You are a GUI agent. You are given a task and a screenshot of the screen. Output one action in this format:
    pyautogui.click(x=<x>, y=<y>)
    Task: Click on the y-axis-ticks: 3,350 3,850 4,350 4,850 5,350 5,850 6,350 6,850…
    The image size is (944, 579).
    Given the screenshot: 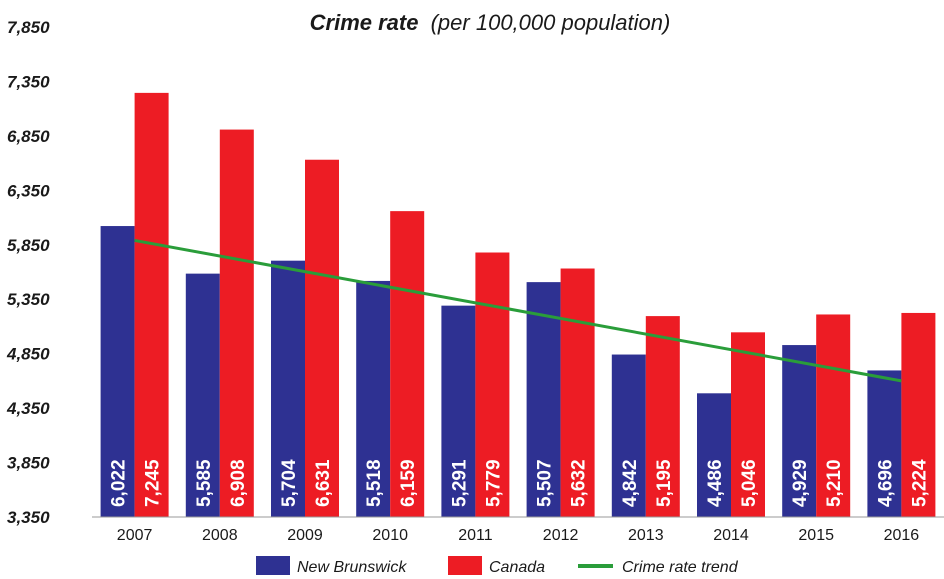 What is the action you would take?
    pyautogui.click(x=28, y=272)
    